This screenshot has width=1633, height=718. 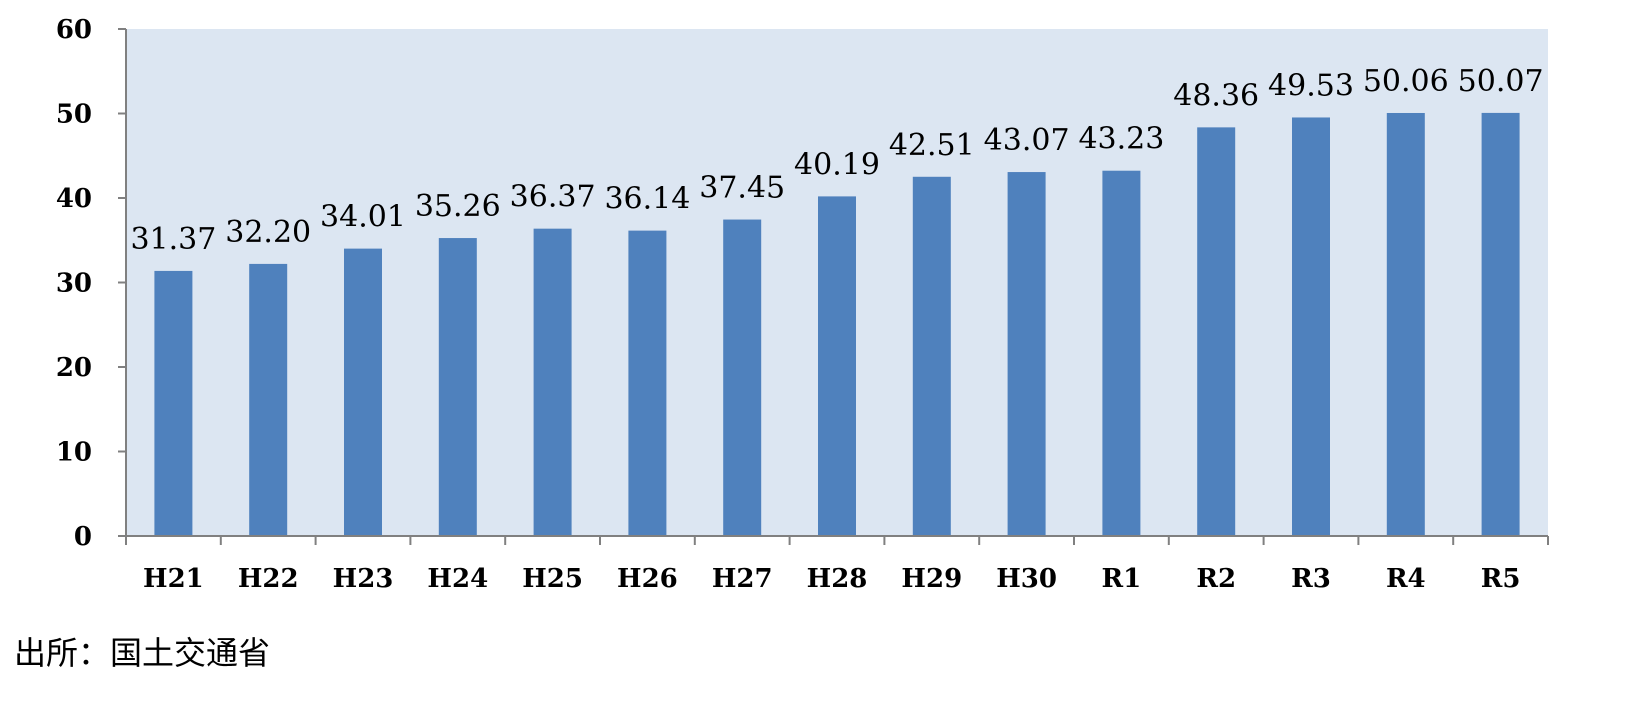 I want to click on value-label-H21: 31.37, so click(x=173, y=239).